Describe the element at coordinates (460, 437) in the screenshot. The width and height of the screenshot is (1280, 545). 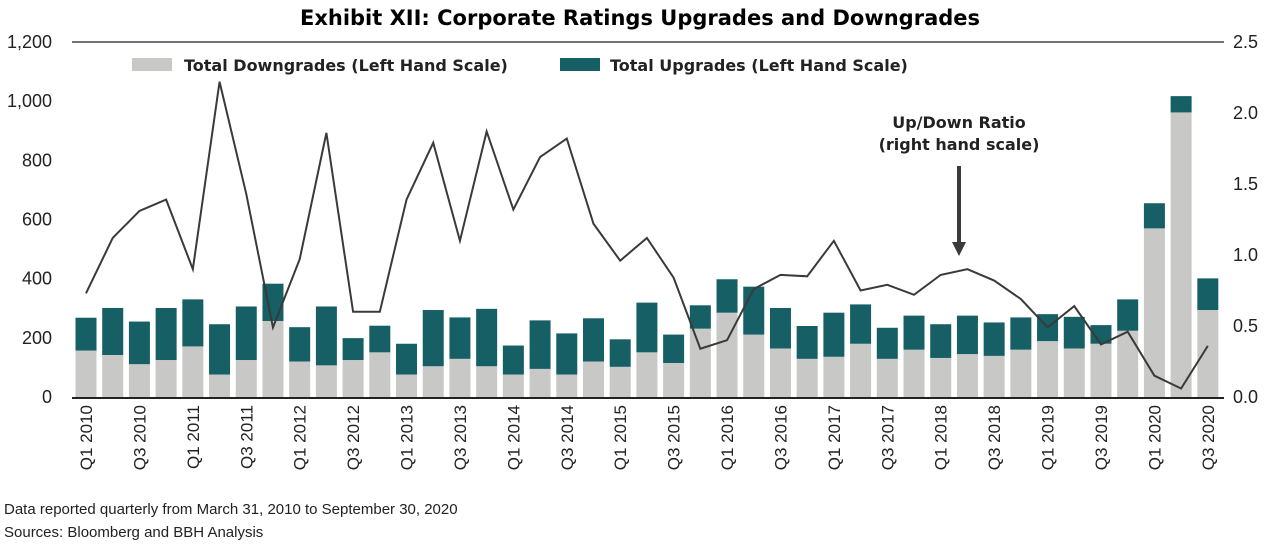
I see `x-tick-label: Q3 2013` at that location.